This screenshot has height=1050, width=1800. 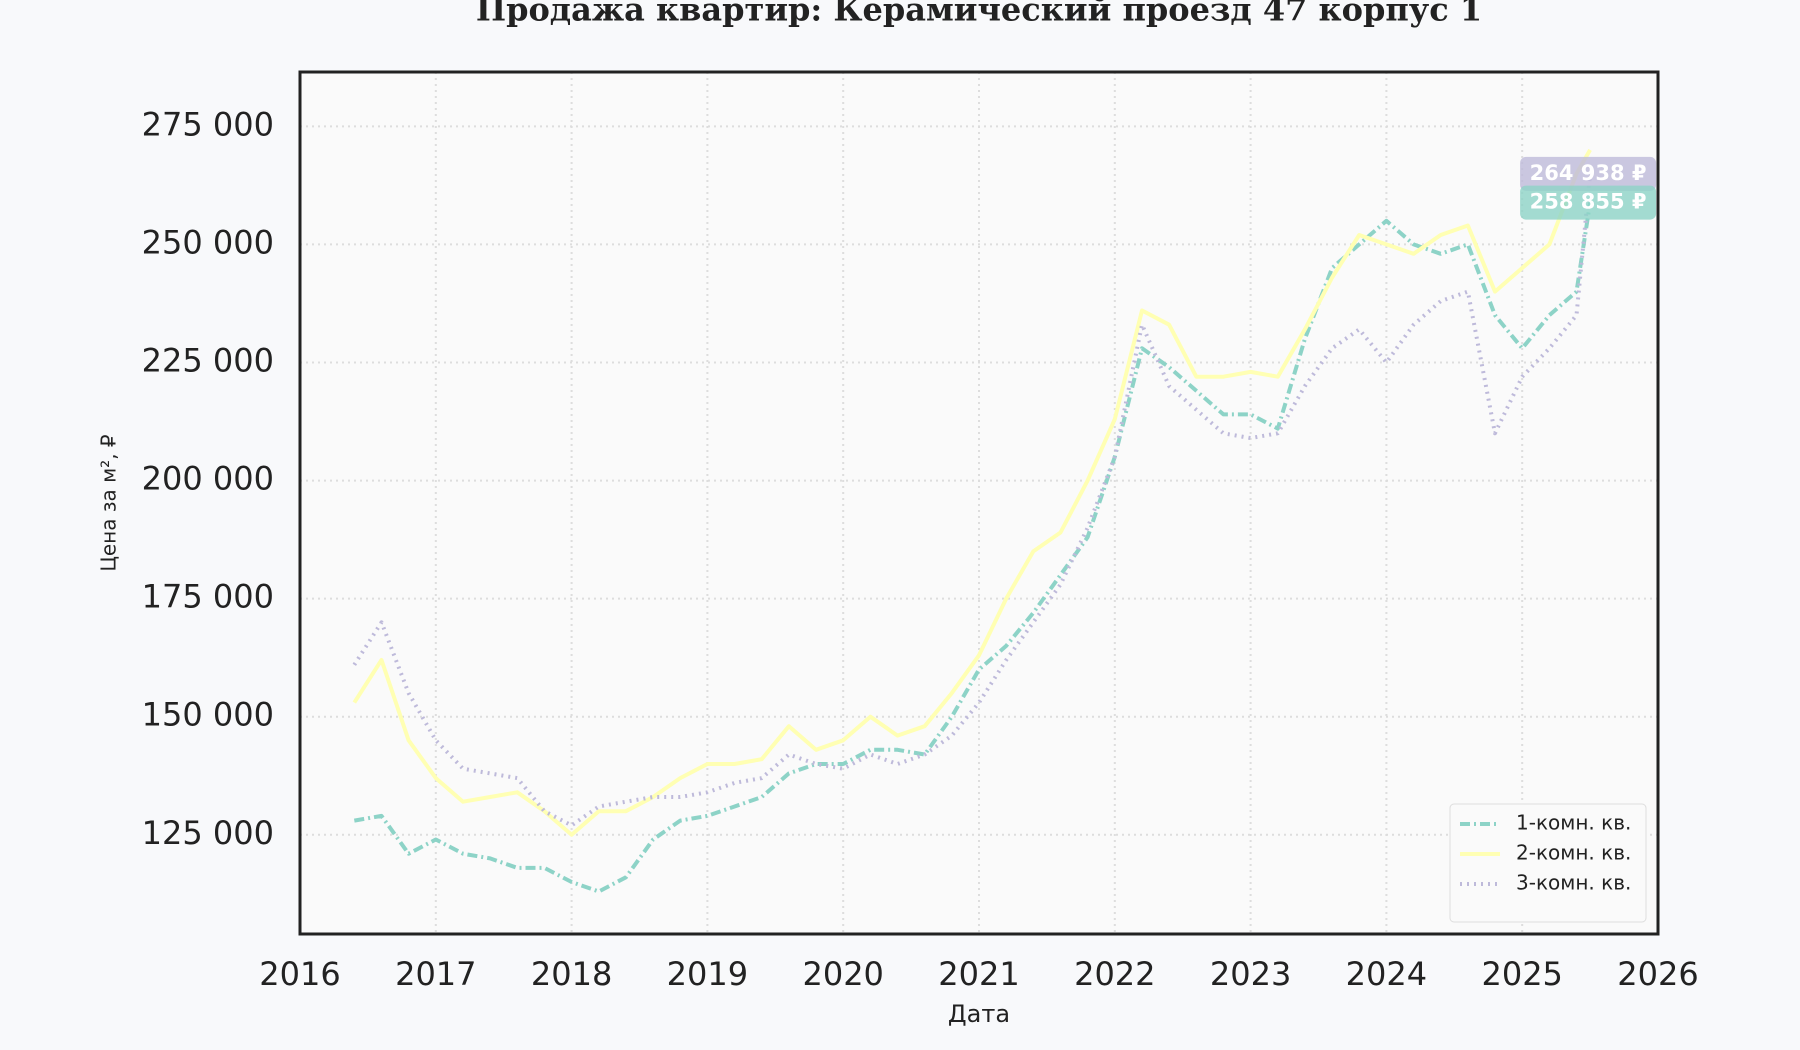 I want to click on x-axis-label: Дата, so click(x=979, y=1014).